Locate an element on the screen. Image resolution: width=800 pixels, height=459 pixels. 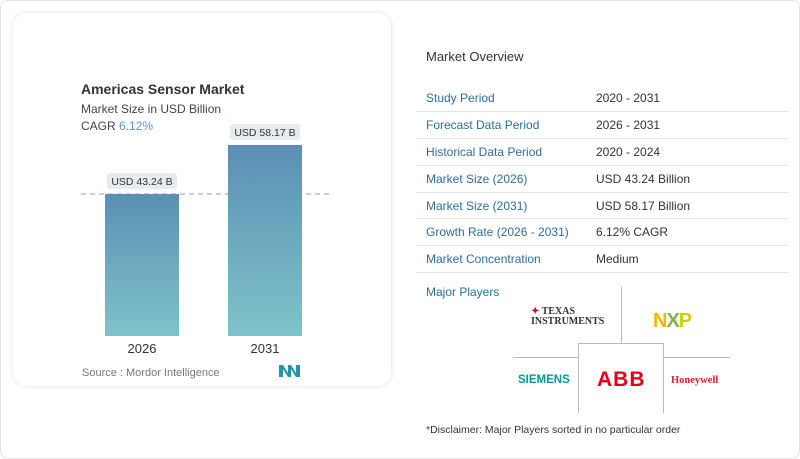
overview-row: Study Period 2020 - 2031 is located at coordinates (602, 99).